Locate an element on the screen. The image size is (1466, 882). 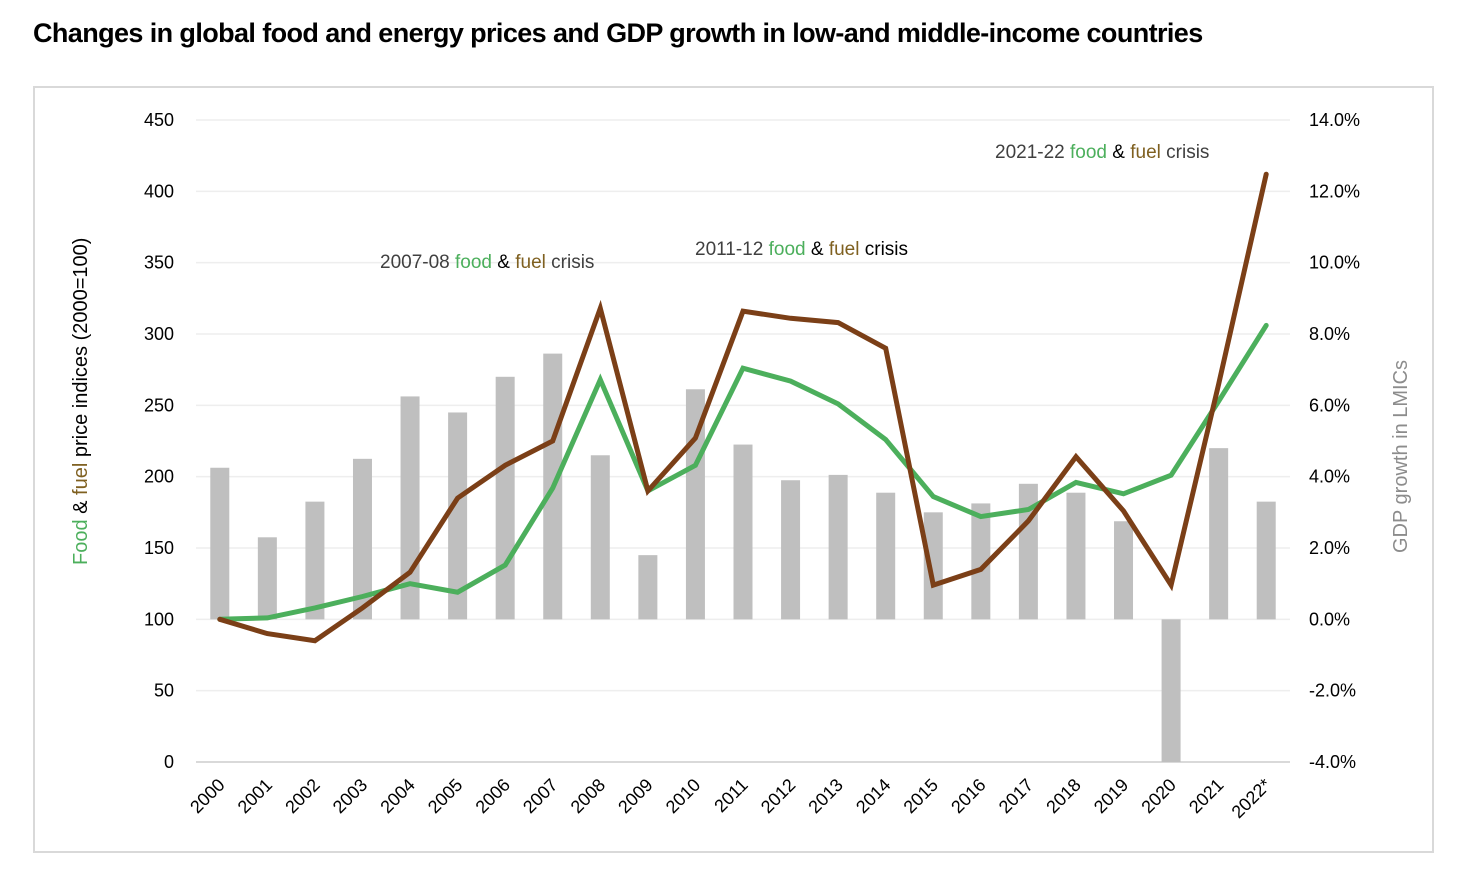
left-axis-title-rest: price indices (2000=100) is located at coordinates (81, 350).